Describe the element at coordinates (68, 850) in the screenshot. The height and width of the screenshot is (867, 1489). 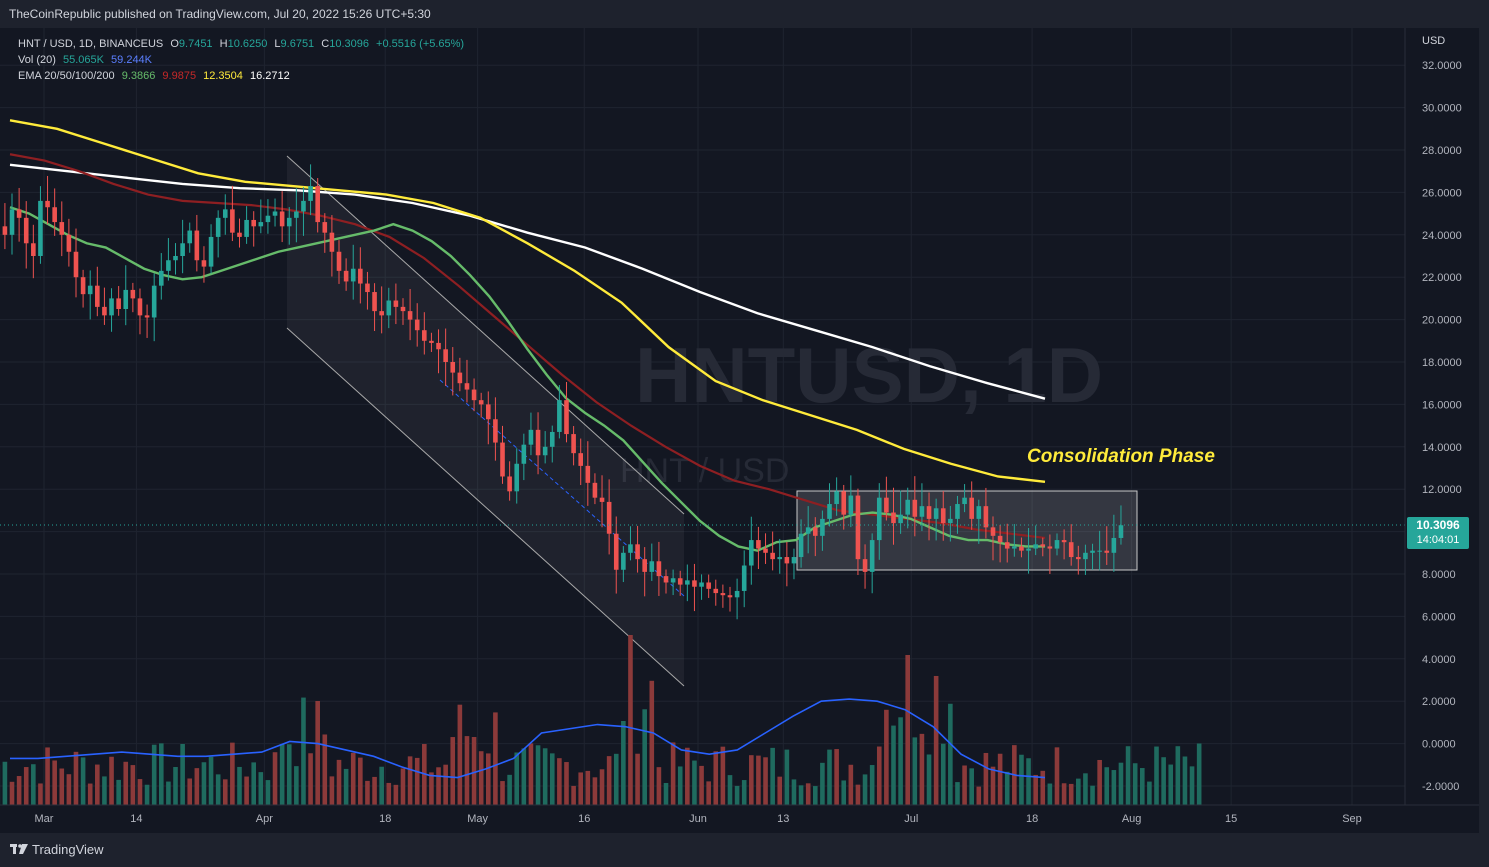
I see `tradingview-brand: TradingView` at that location.